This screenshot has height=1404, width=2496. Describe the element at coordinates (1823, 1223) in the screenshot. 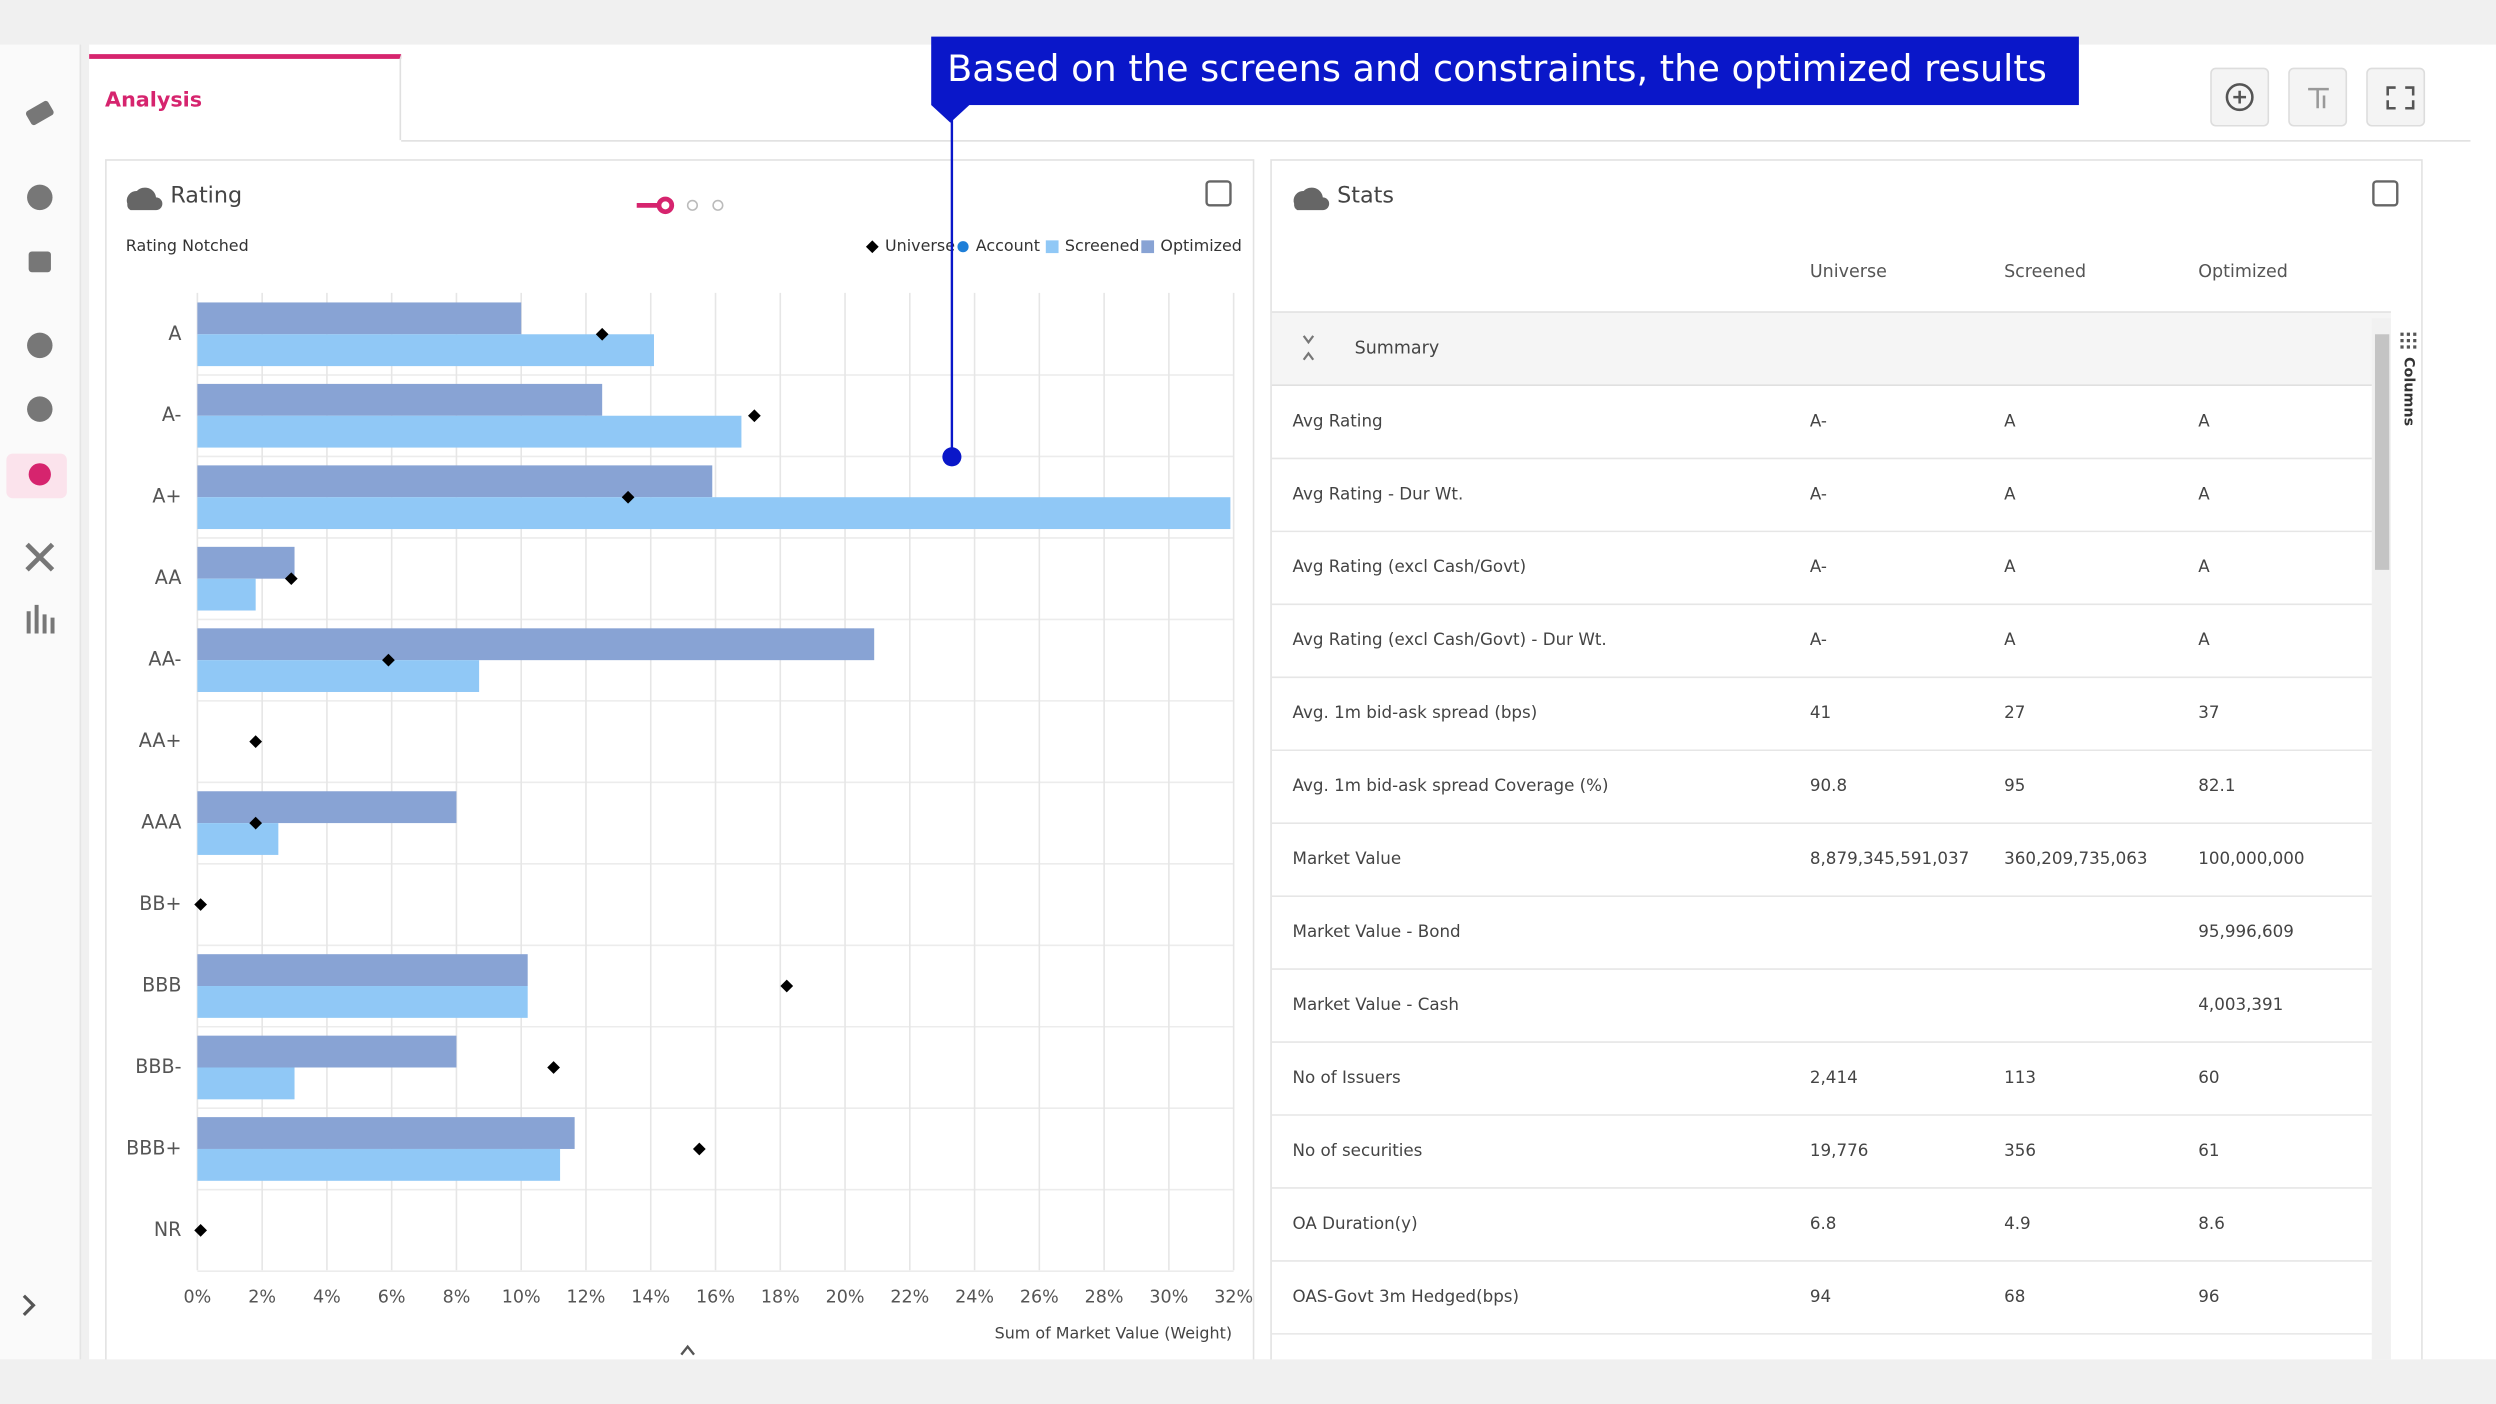

I see `cell: 6.8` at that location.